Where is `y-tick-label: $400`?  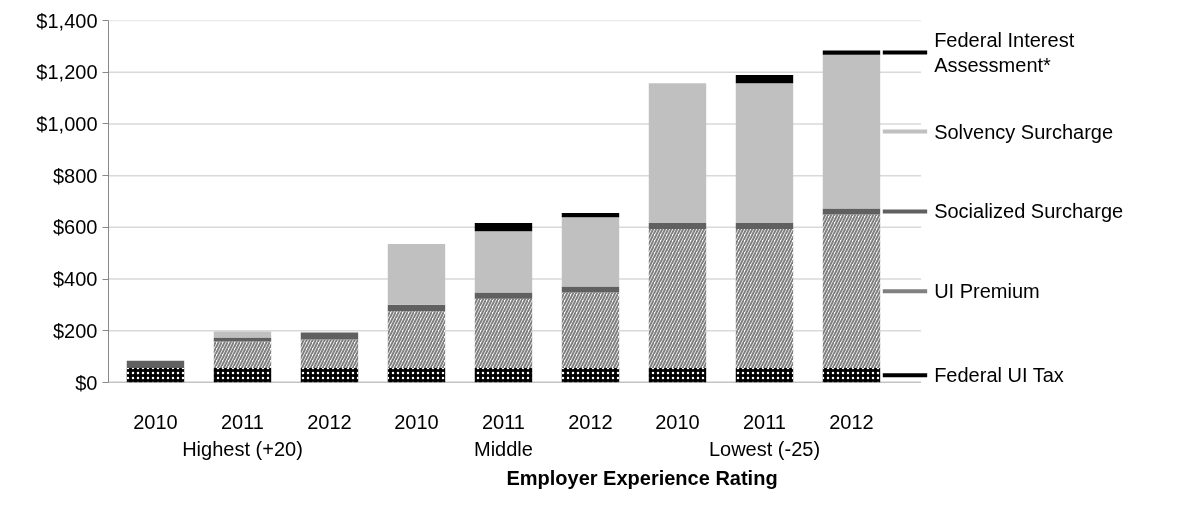 y-tick-label: $400 is located at coordinates (75, 279).